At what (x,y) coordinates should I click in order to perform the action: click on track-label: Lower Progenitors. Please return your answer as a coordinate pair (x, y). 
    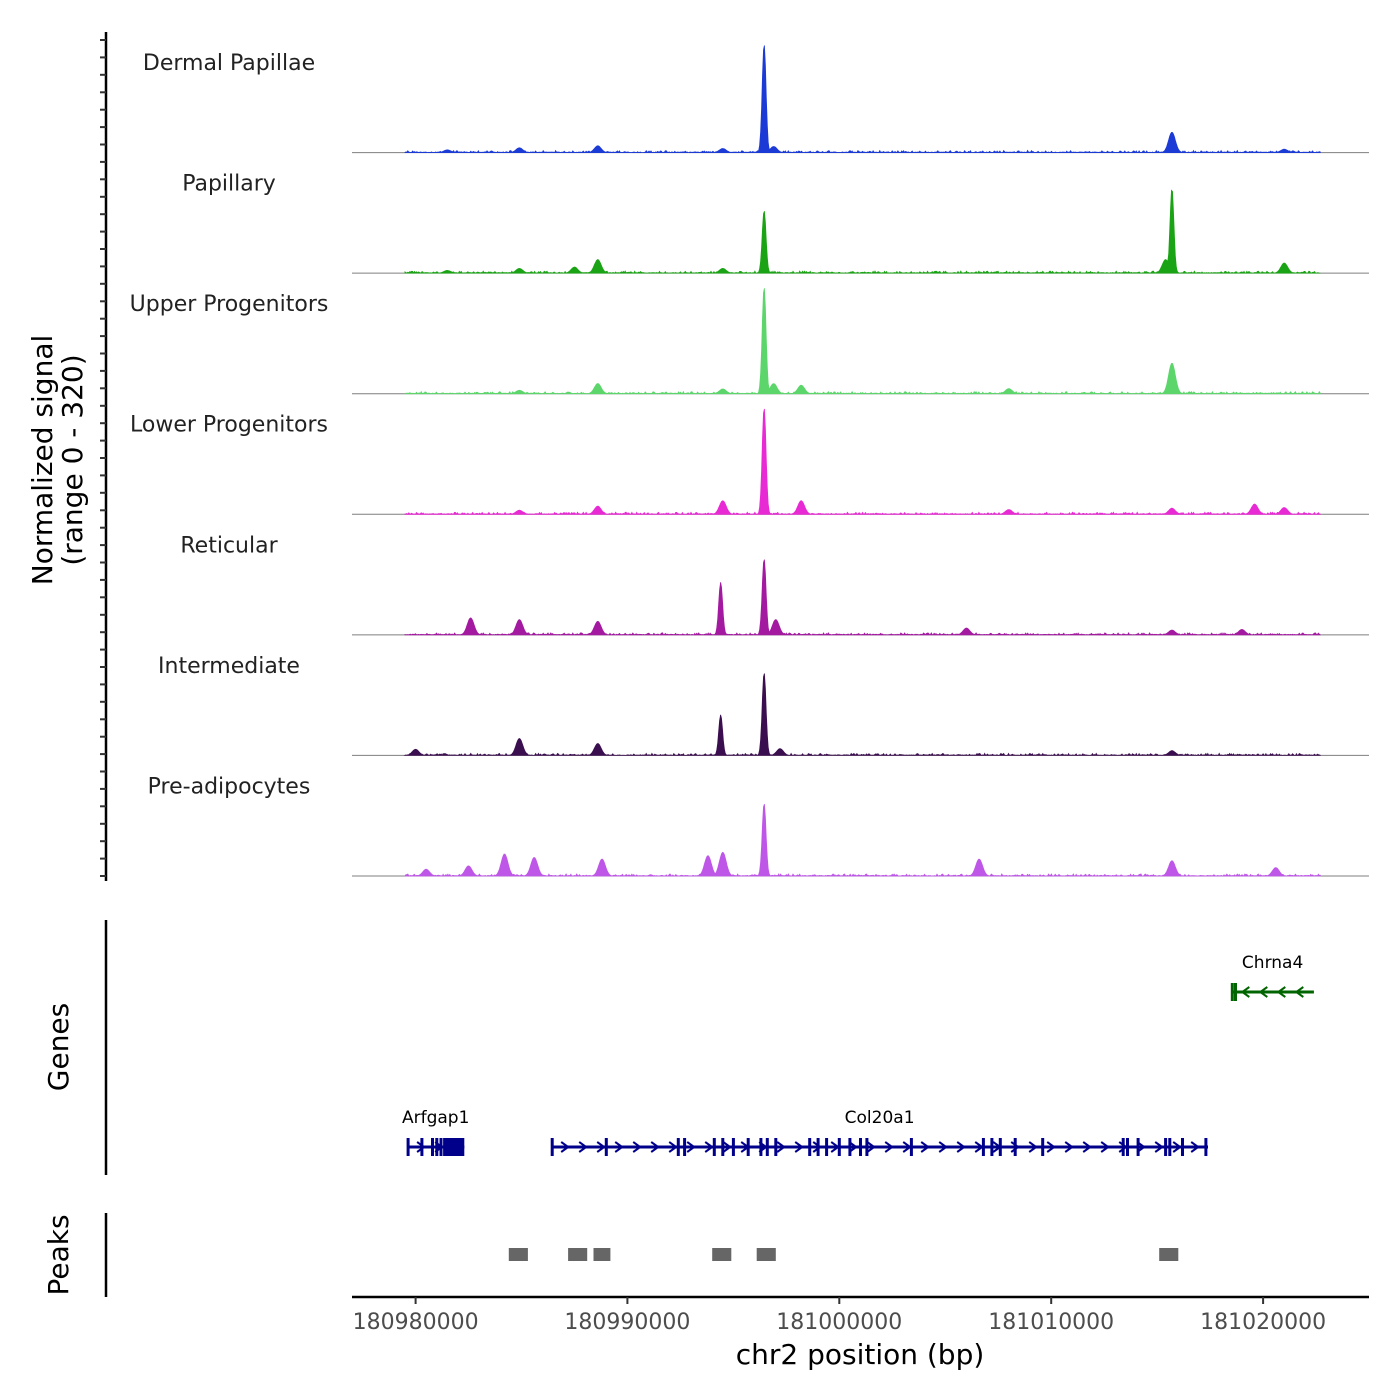
    Looking at the image, I should click on (229, 425).